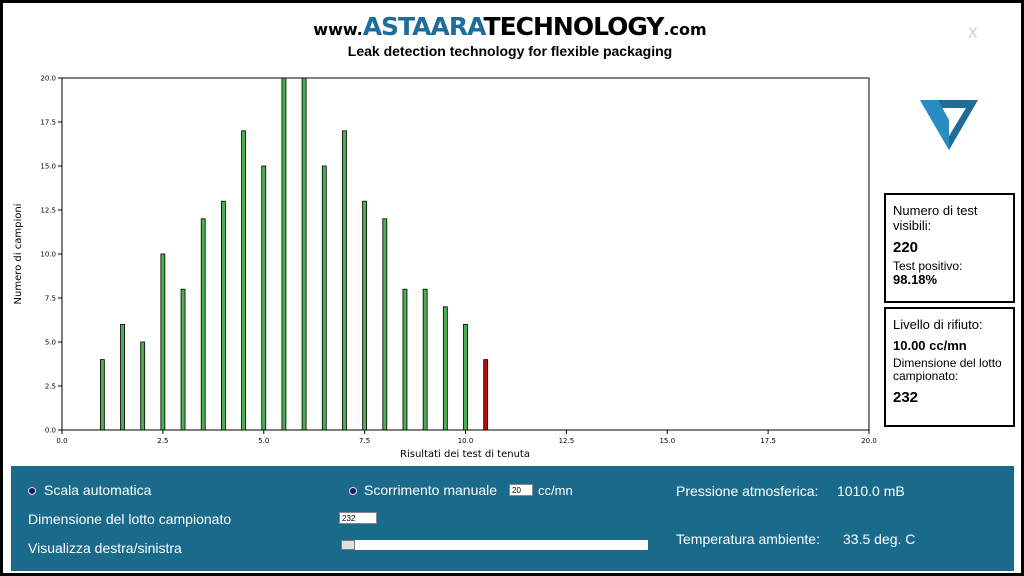 This screenshot has height=576, width=1024. Describe the element at coordinates (48, 167) in the screenshot. I see `y-tick-label: 15.0` at that location.